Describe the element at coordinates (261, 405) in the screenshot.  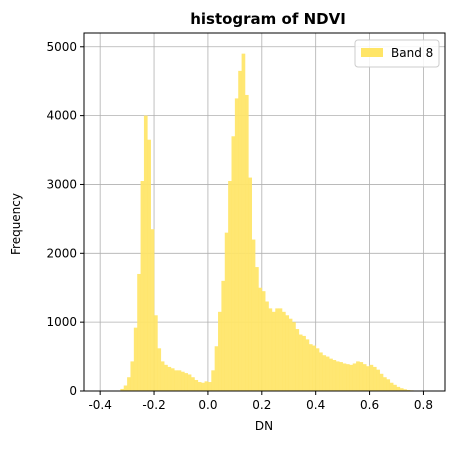
I see `x-tick-label: 0.2` at that location.